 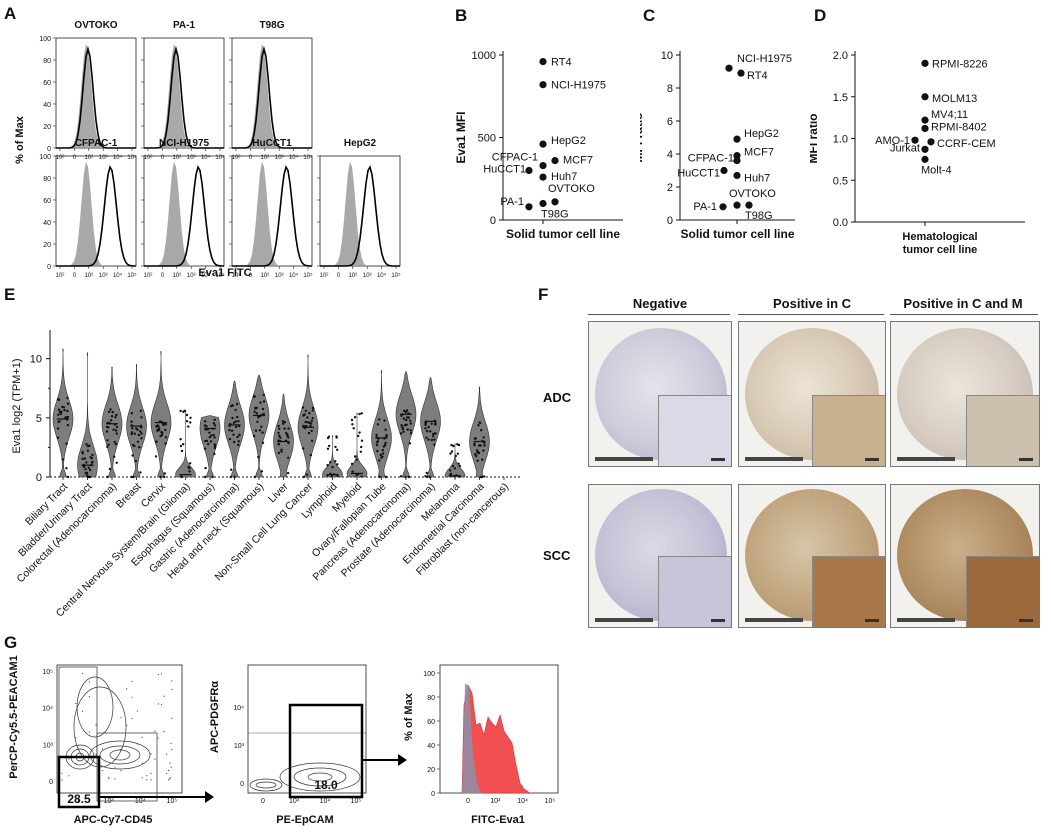 I want to click on ihc-col-negative: Negative, so click(x=660, y=303).